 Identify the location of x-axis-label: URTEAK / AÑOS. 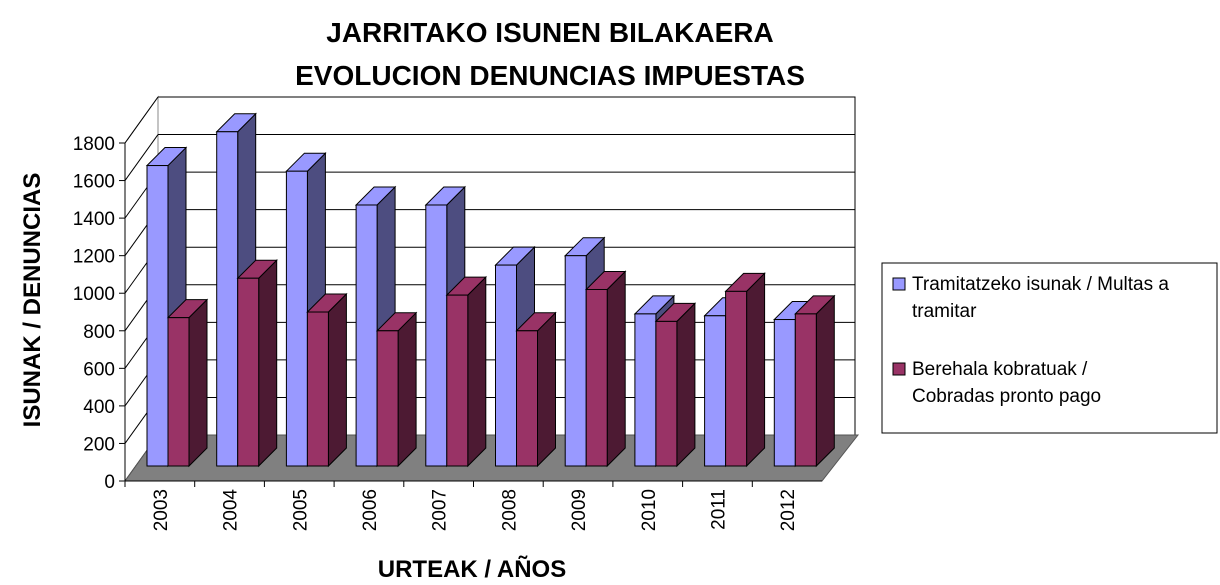
(472, 569).